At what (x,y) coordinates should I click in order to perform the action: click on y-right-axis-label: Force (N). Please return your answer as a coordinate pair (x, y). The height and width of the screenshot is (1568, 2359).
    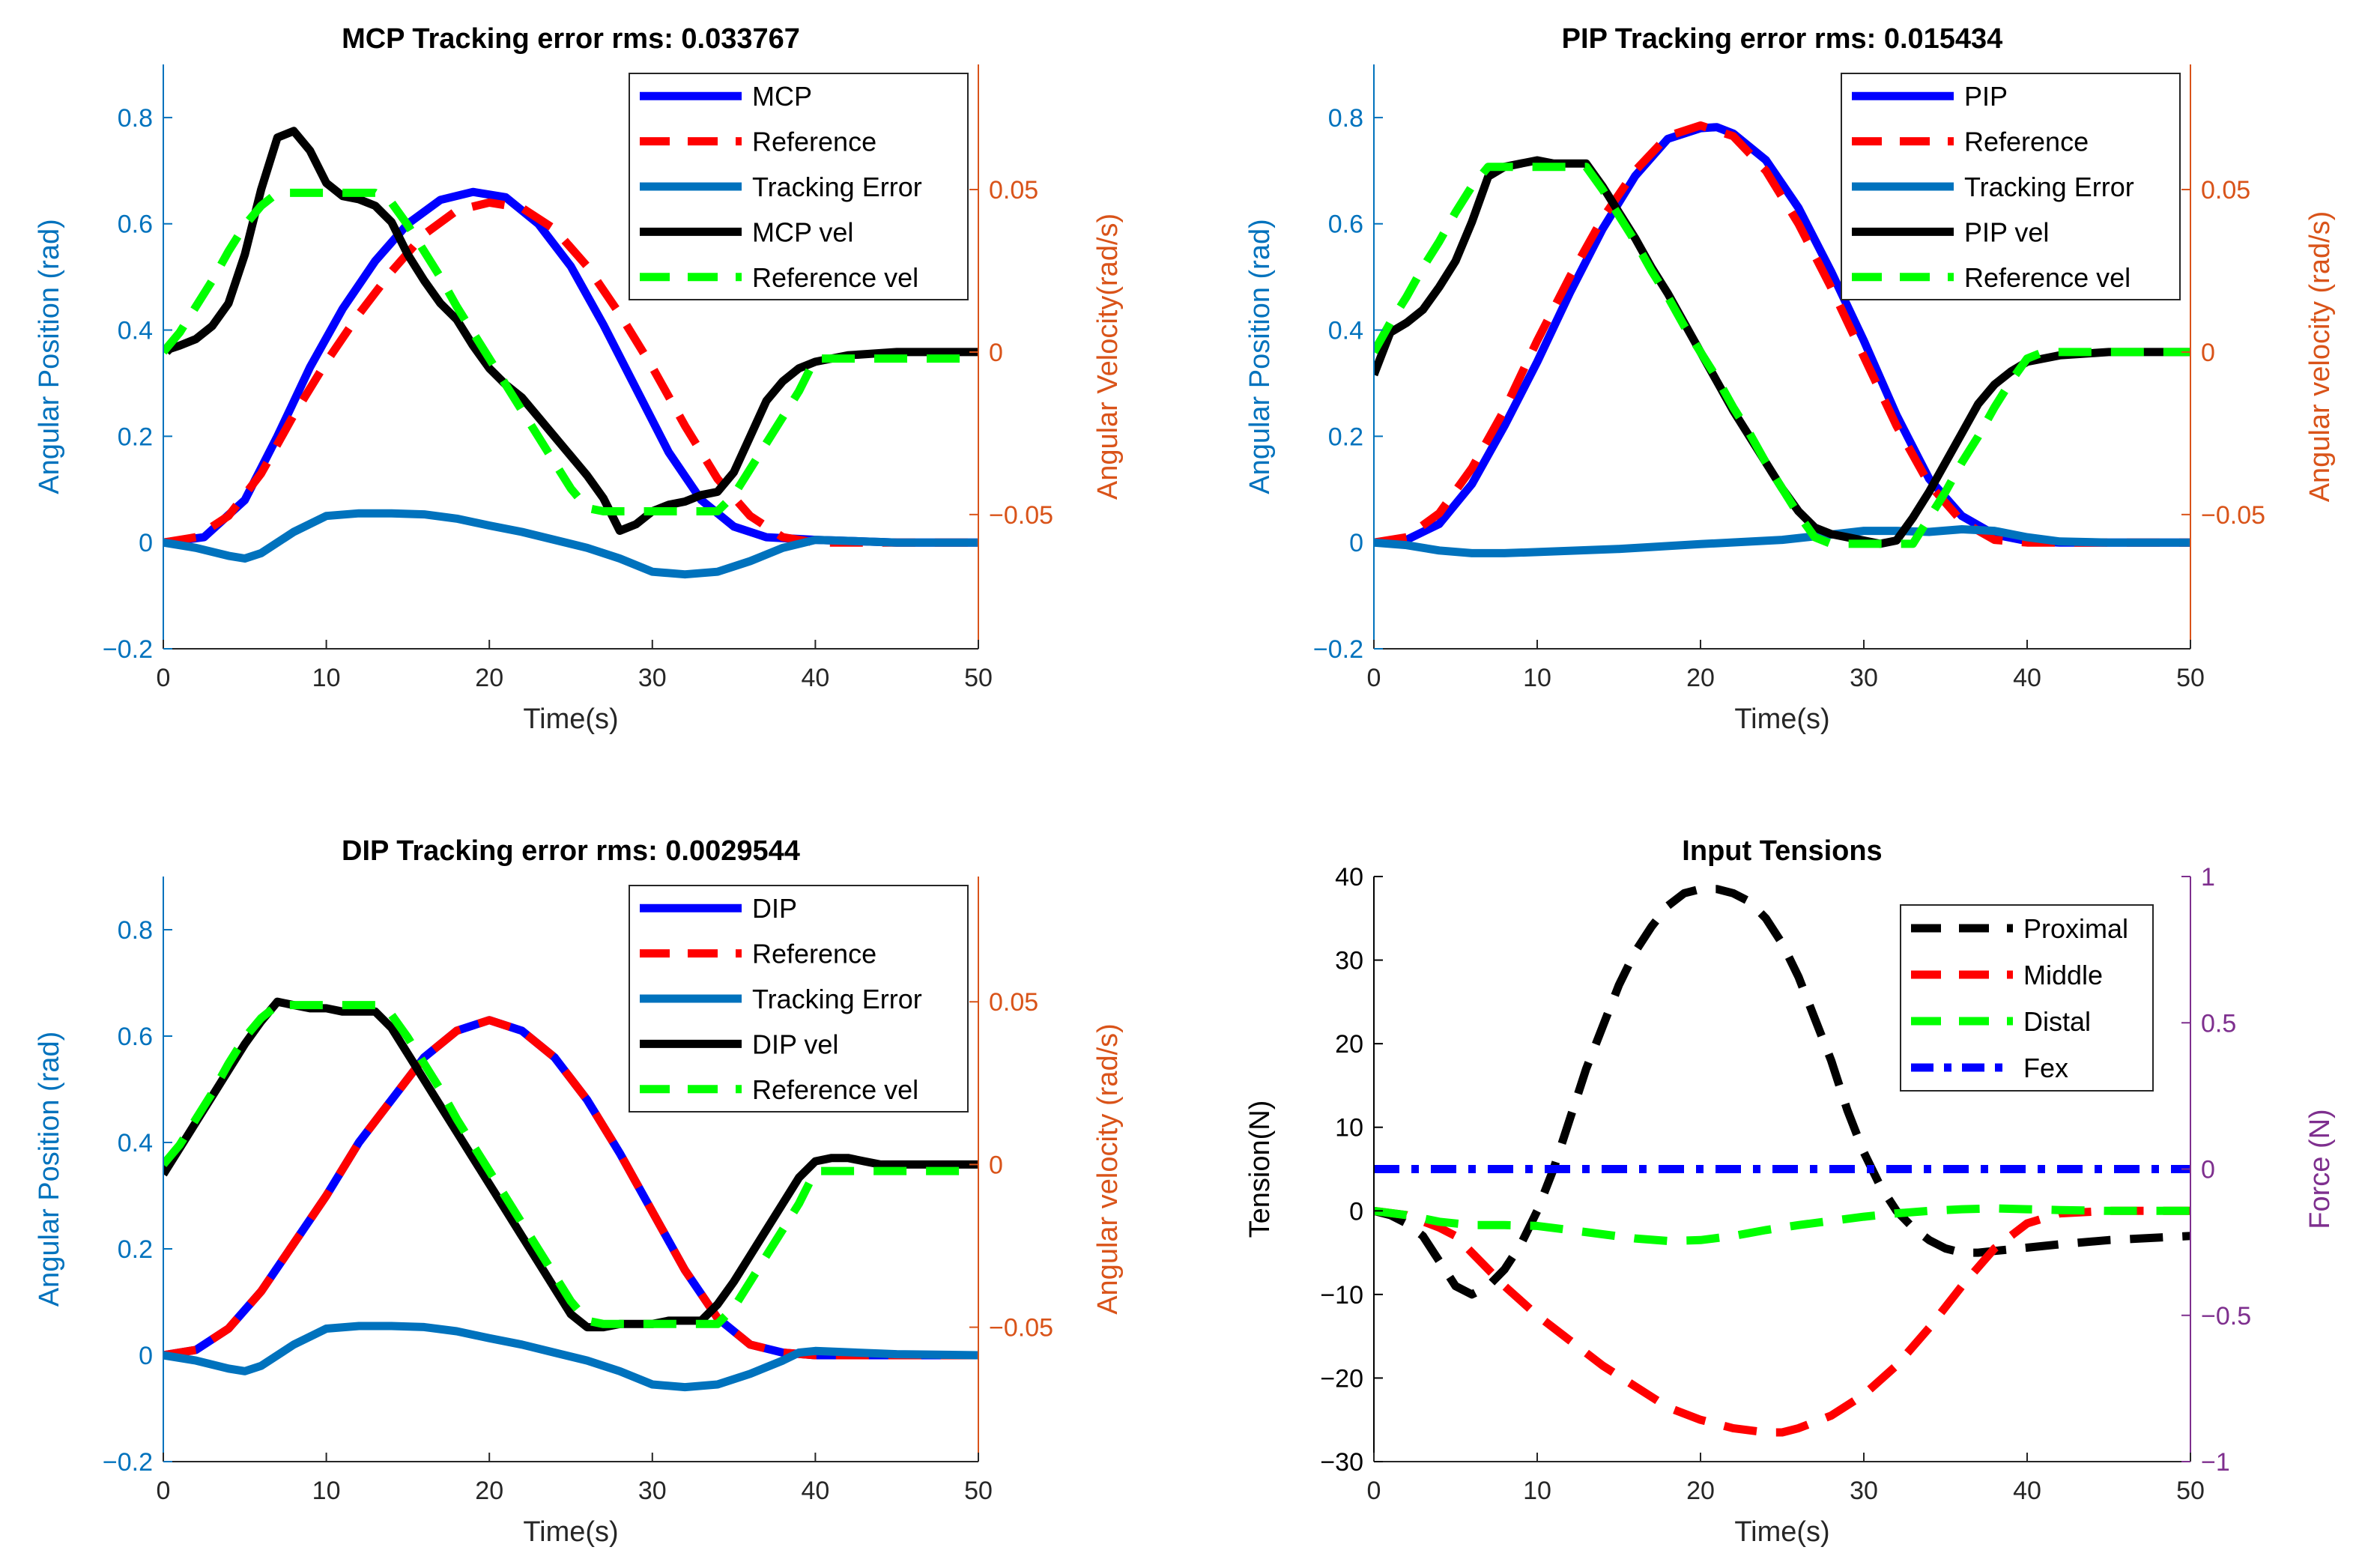
    Looking at the image, I should click on (2320, 1169).